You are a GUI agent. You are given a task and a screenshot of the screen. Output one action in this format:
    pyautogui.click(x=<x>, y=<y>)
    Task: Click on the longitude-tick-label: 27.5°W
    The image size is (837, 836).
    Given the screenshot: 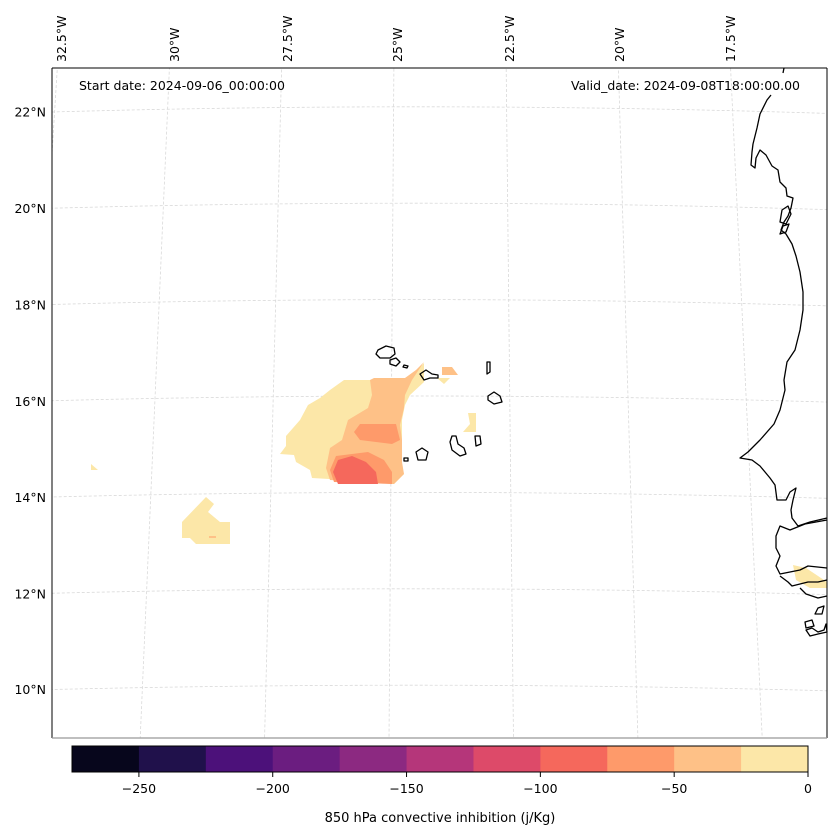 What is the action you would take?
    pyautogui.click(x=287, y=39)
    